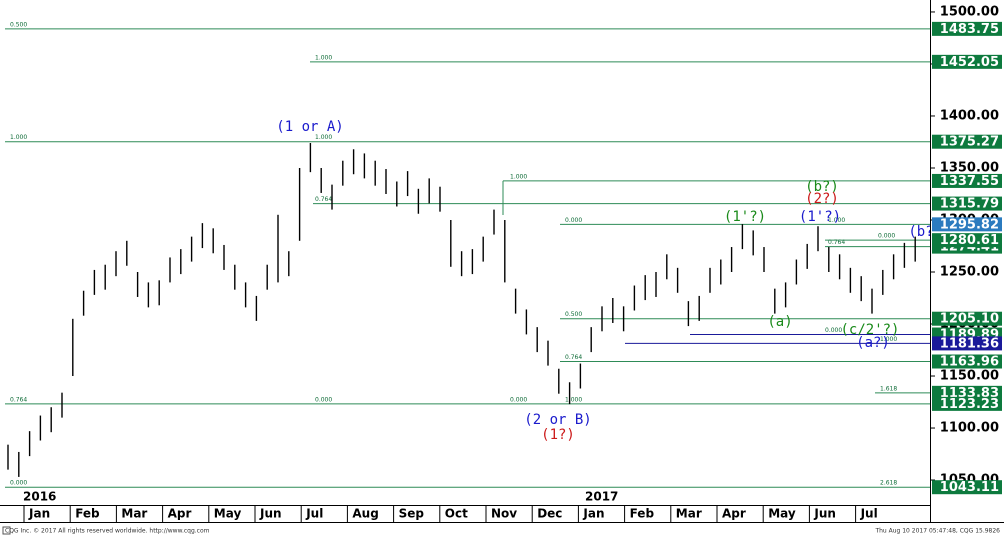 This screenshot has width=1004, height=543. I want to click on year-label: 2017, so click(601, 497).